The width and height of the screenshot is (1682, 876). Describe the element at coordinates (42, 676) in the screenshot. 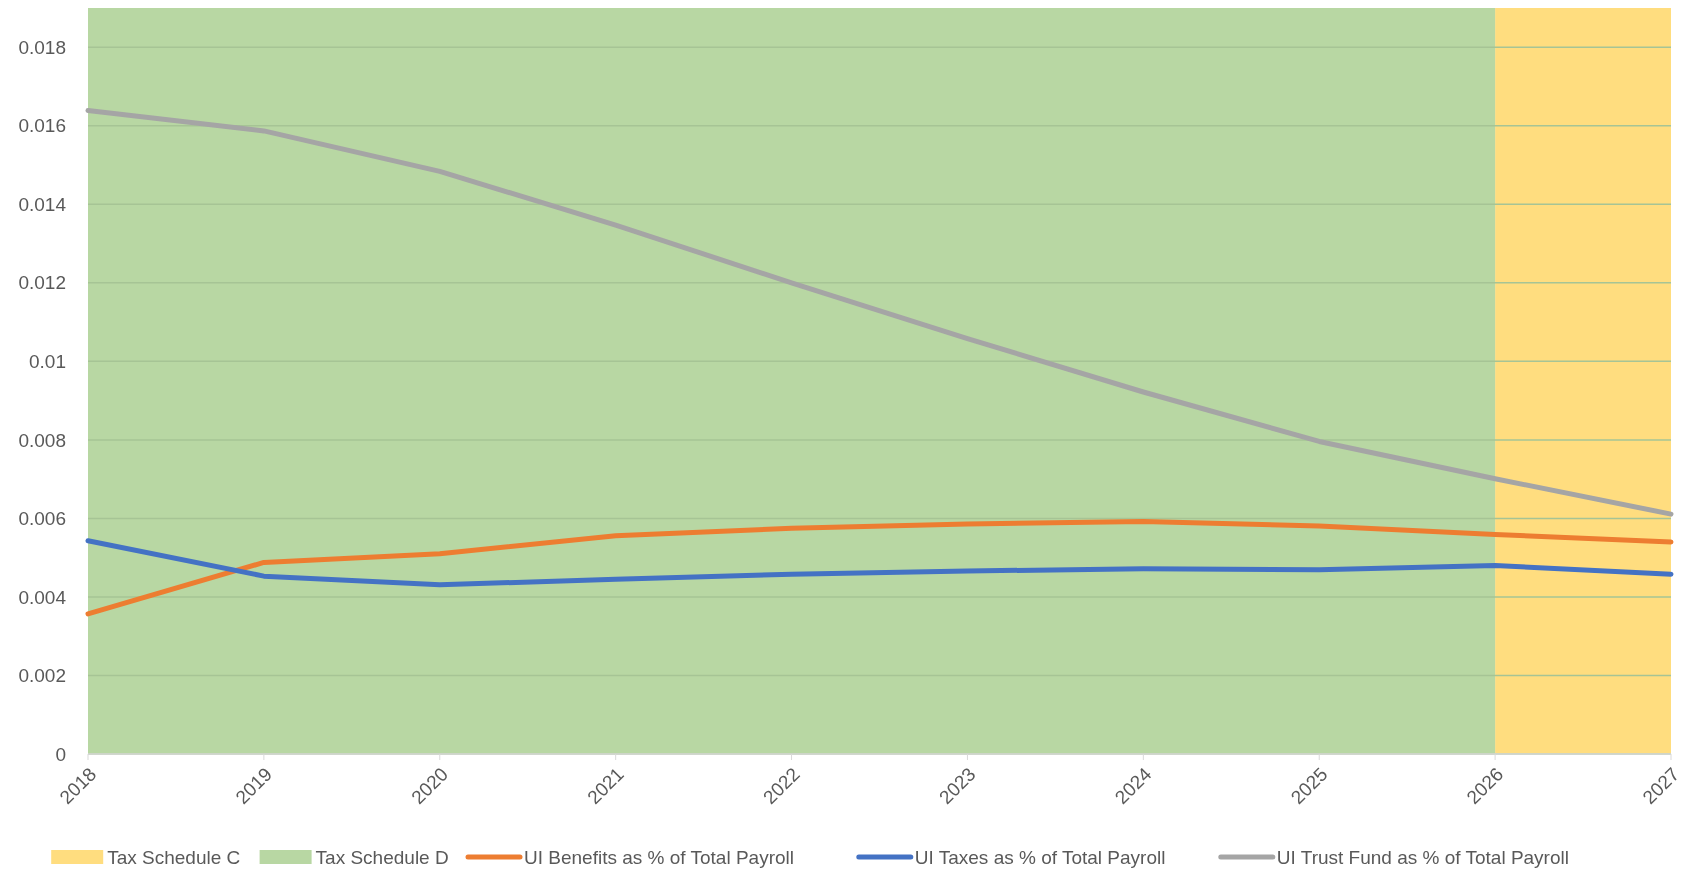

I see `y-tick-label: 0.002` at that location.